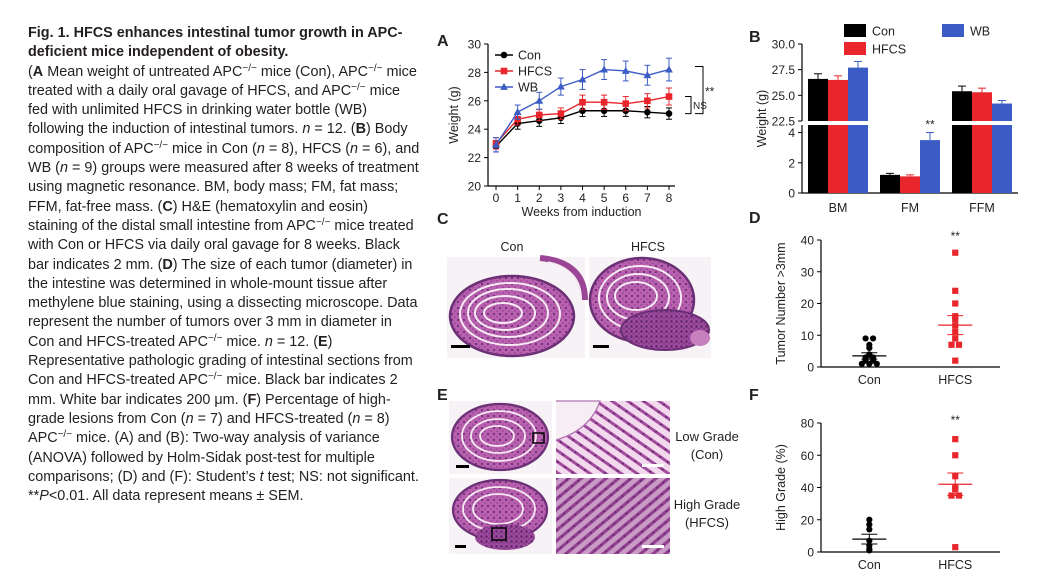 The image size is (1055, 583). What do you see at coordinates (791, 133) in the screenshot?
I see `y-tick-label: 4` at bounding box center [791, 133].